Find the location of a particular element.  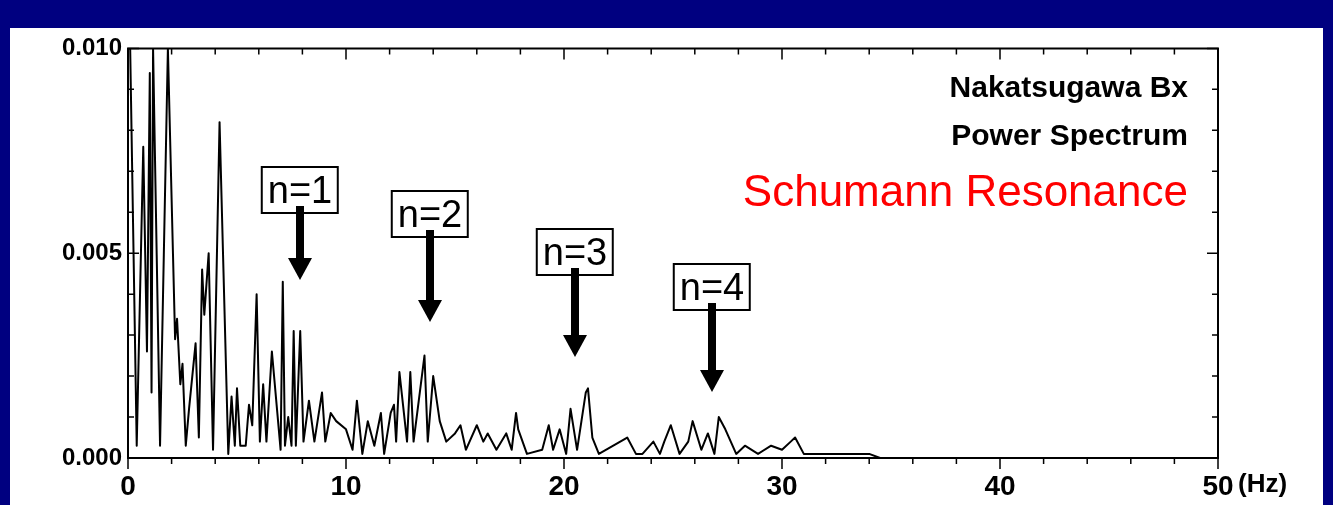

x-tick-label: 20 is located at coordinates (564, 485).